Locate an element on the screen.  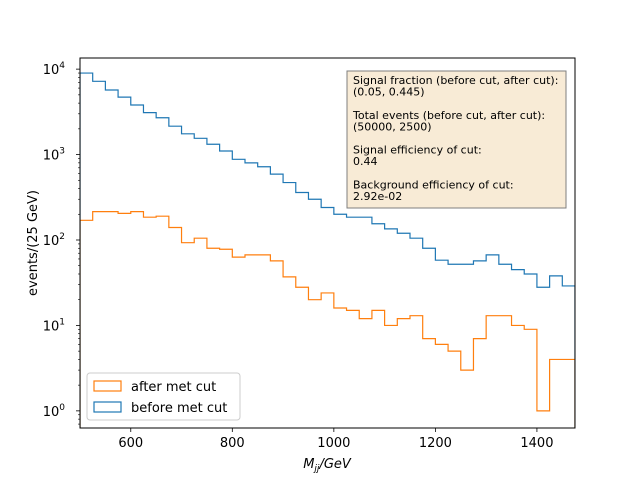
x-tick-label: 800 is located at coordinates (232, 443).